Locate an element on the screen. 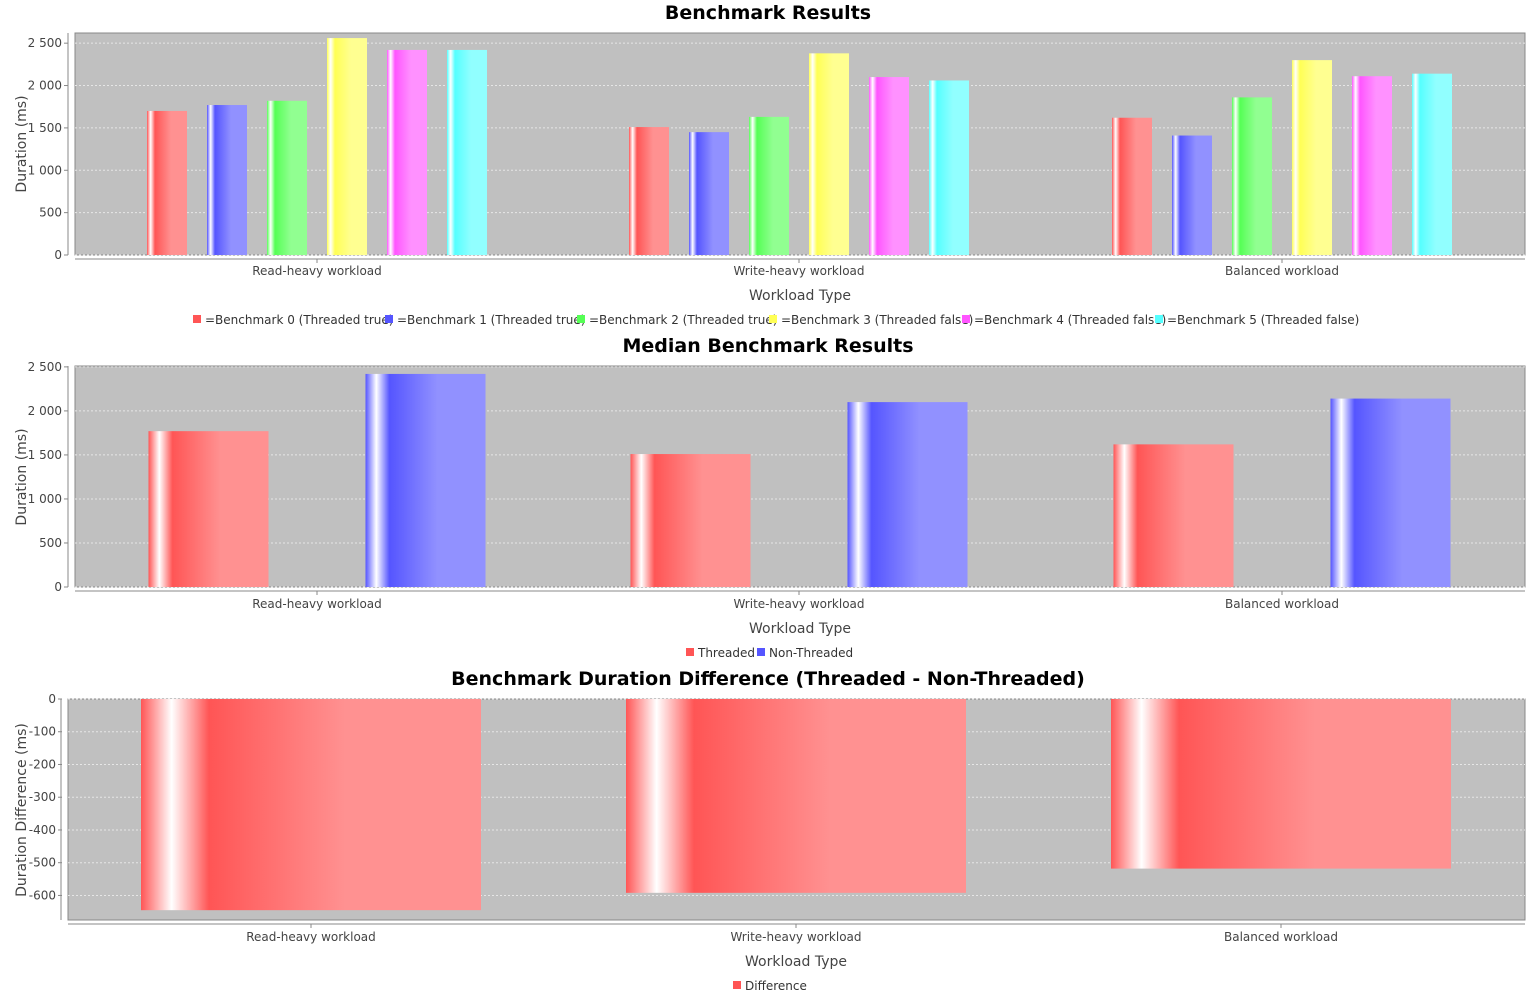 The width and height of the screenshot is (1535, 997). y-tick-label: -300 is located at coordinates (42, 797).